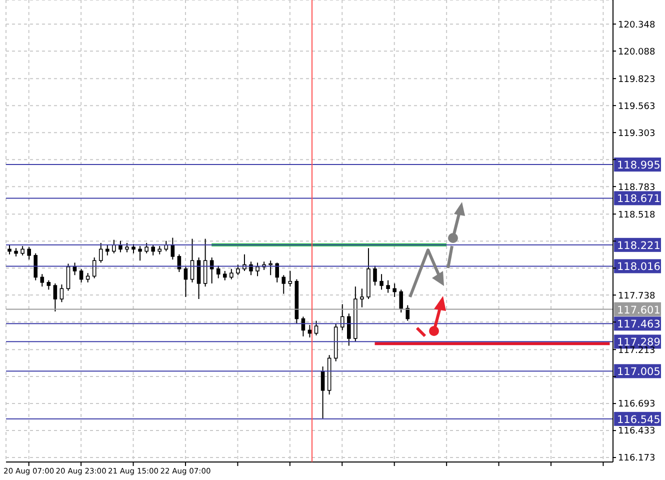  Describe the element at coordinates (637, 459) in the screenshot. I see `y-tick-label: 116.173` at that location.